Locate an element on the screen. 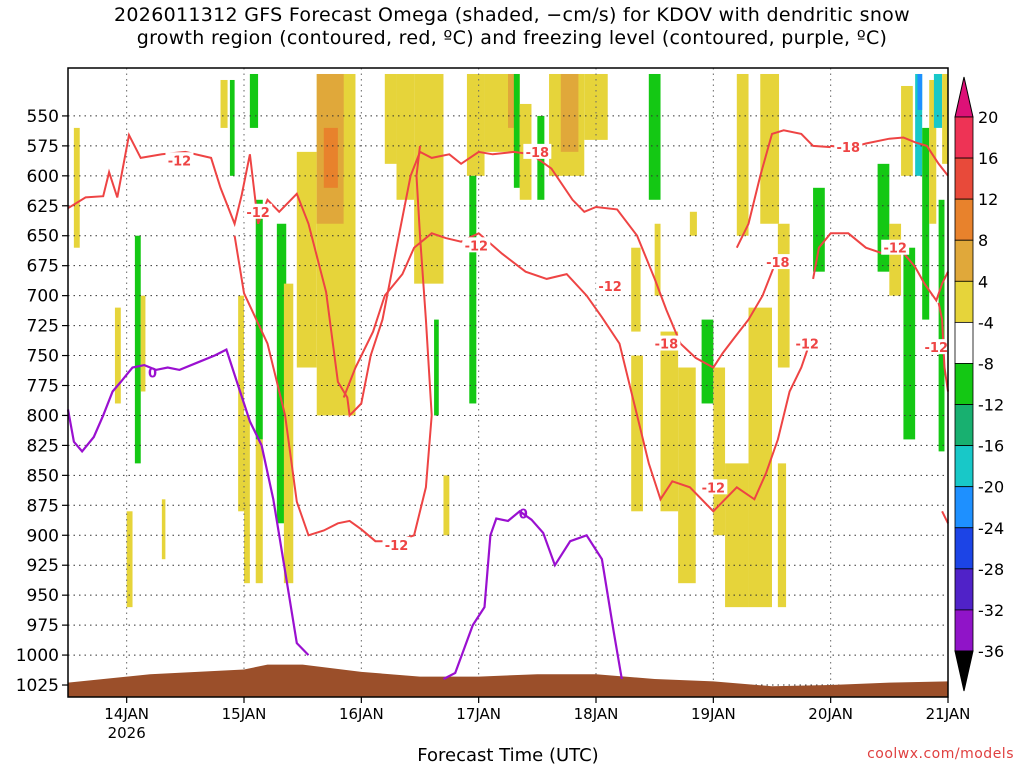 Image resolution: width=1024 pixels, height=768 pixels. y-tick-label-850: 850 is located at coordinates (43, 476).